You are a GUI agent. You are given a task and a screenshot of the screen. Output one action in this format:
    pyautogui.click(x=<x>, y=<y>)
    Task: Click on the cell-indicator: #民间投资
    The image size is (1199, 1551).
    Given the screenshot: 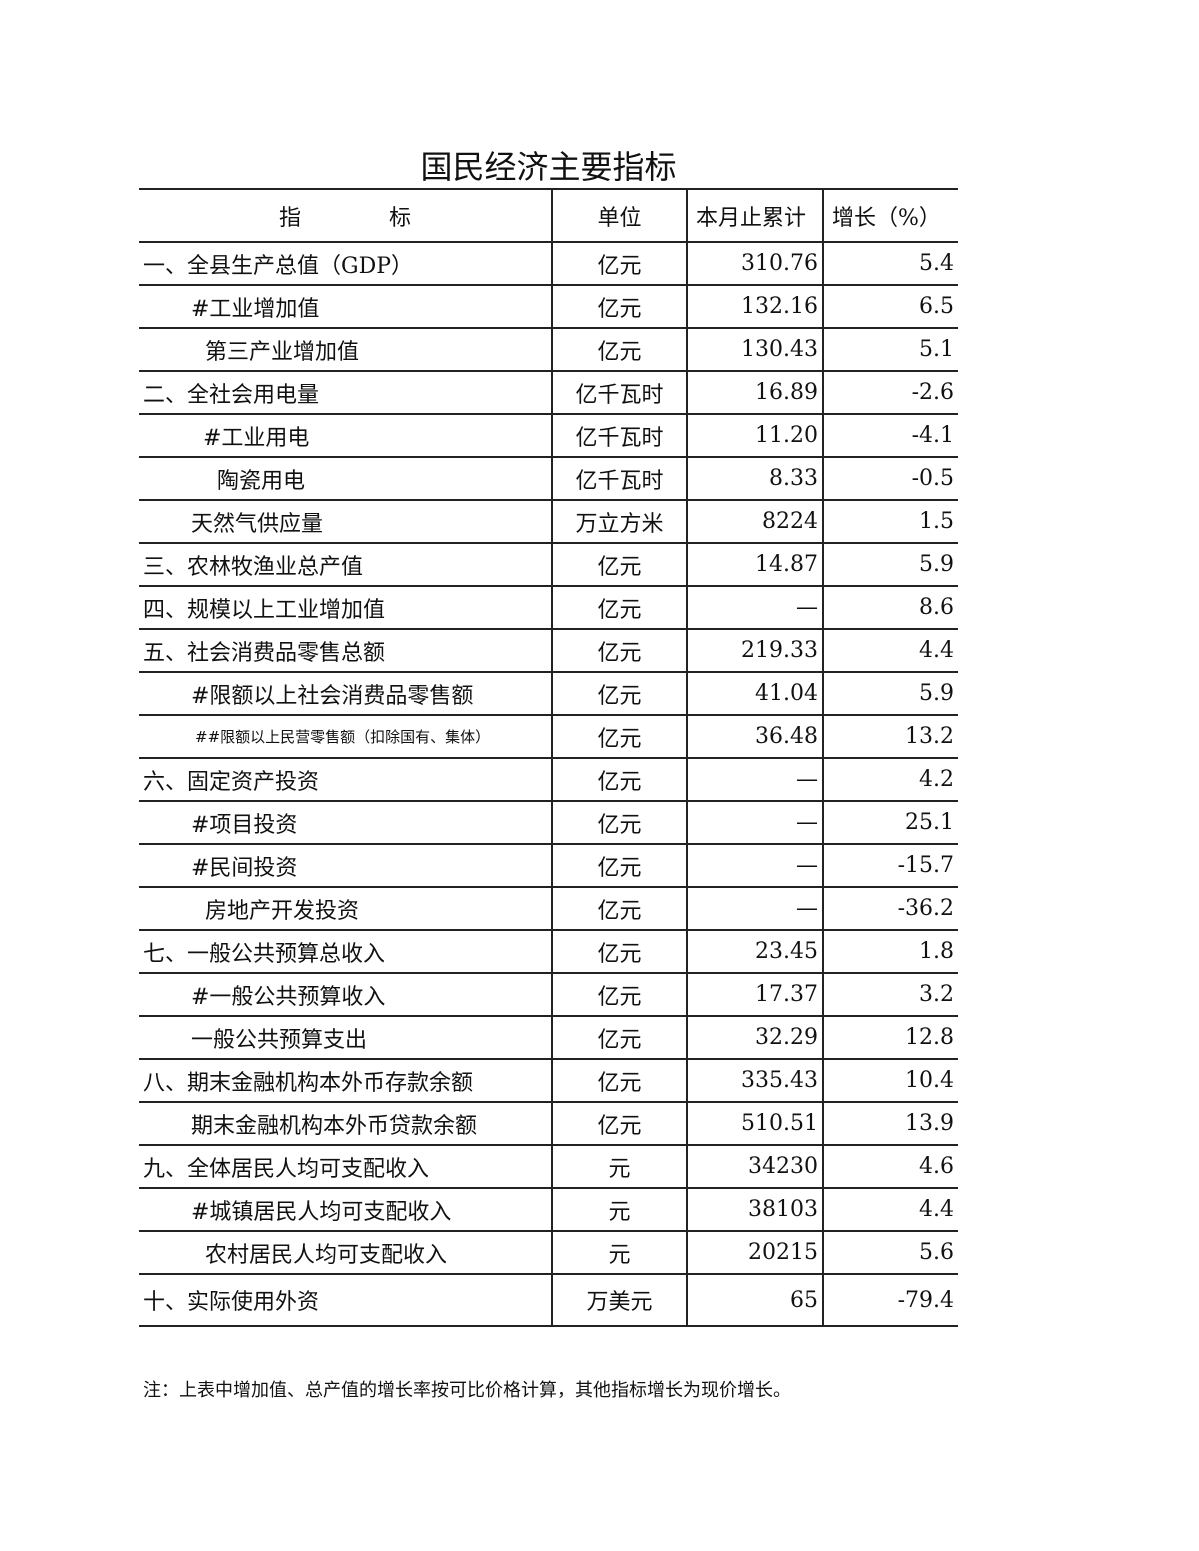 What is the action you would take?
    pyautogui.click(x=345, y=865)
    